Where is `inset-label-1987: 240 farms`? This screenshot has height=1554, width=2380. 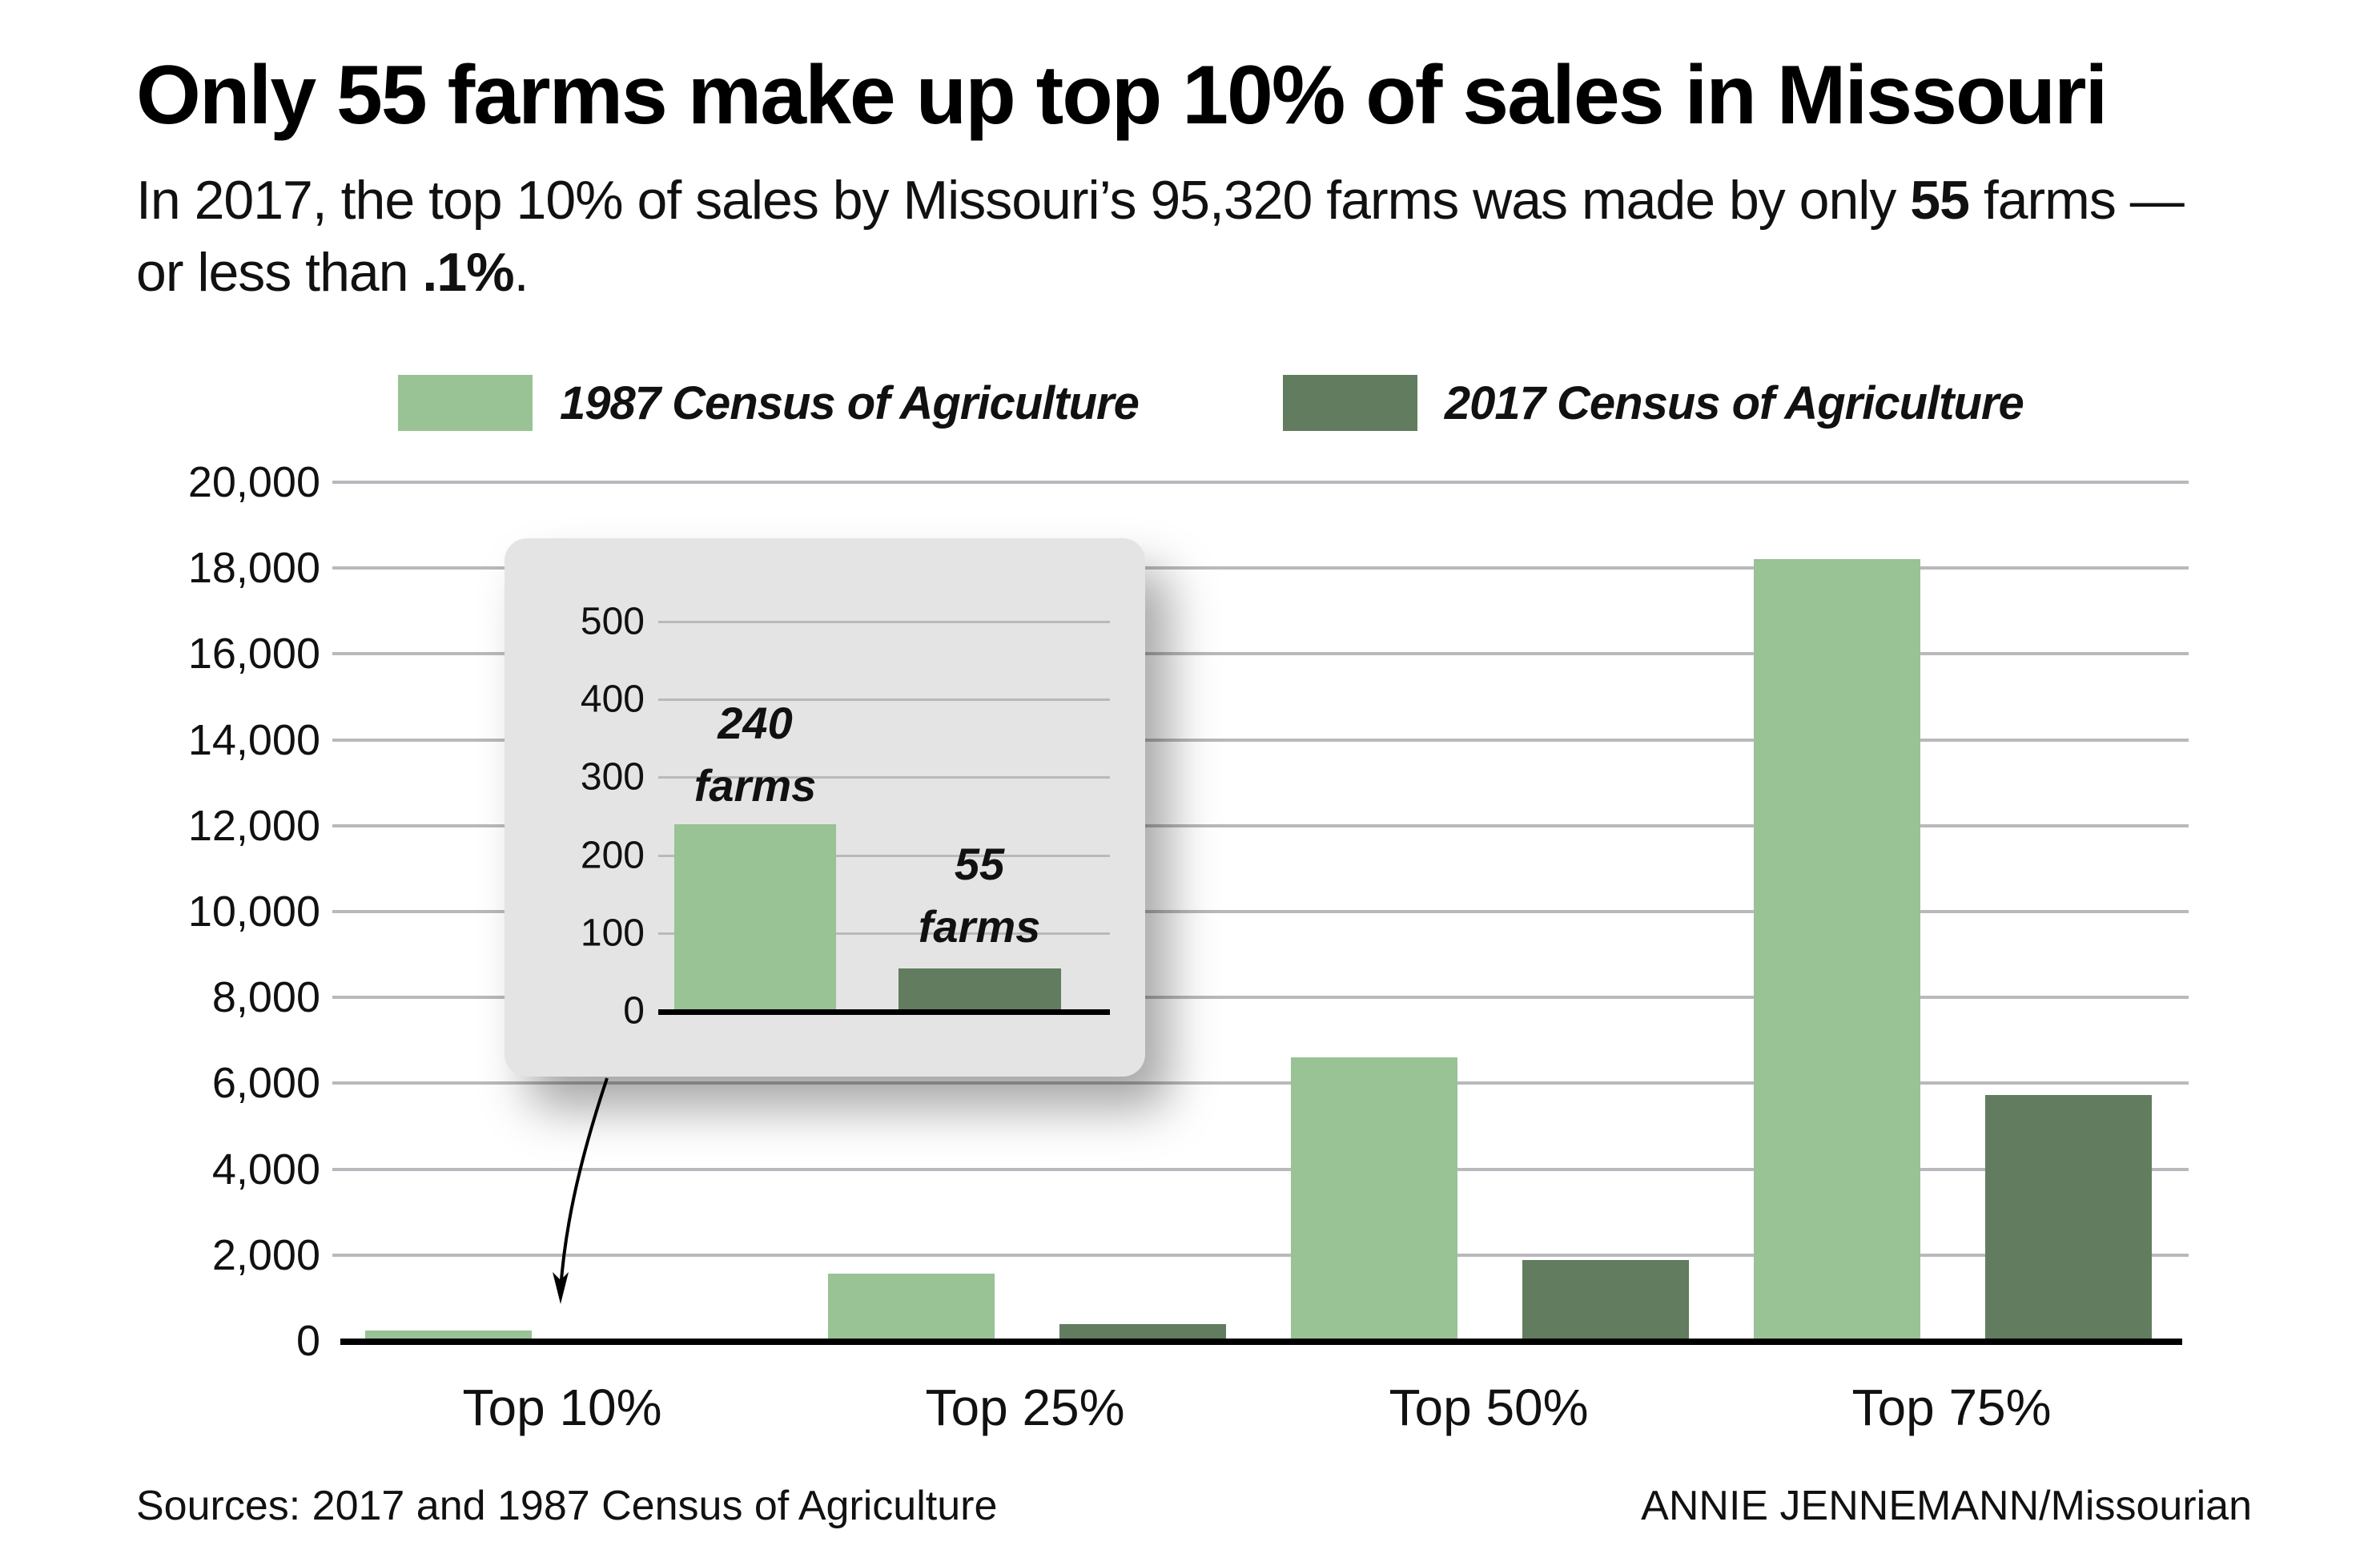 inset-label-1987: 240 farms is located at coordinates (755, 755).